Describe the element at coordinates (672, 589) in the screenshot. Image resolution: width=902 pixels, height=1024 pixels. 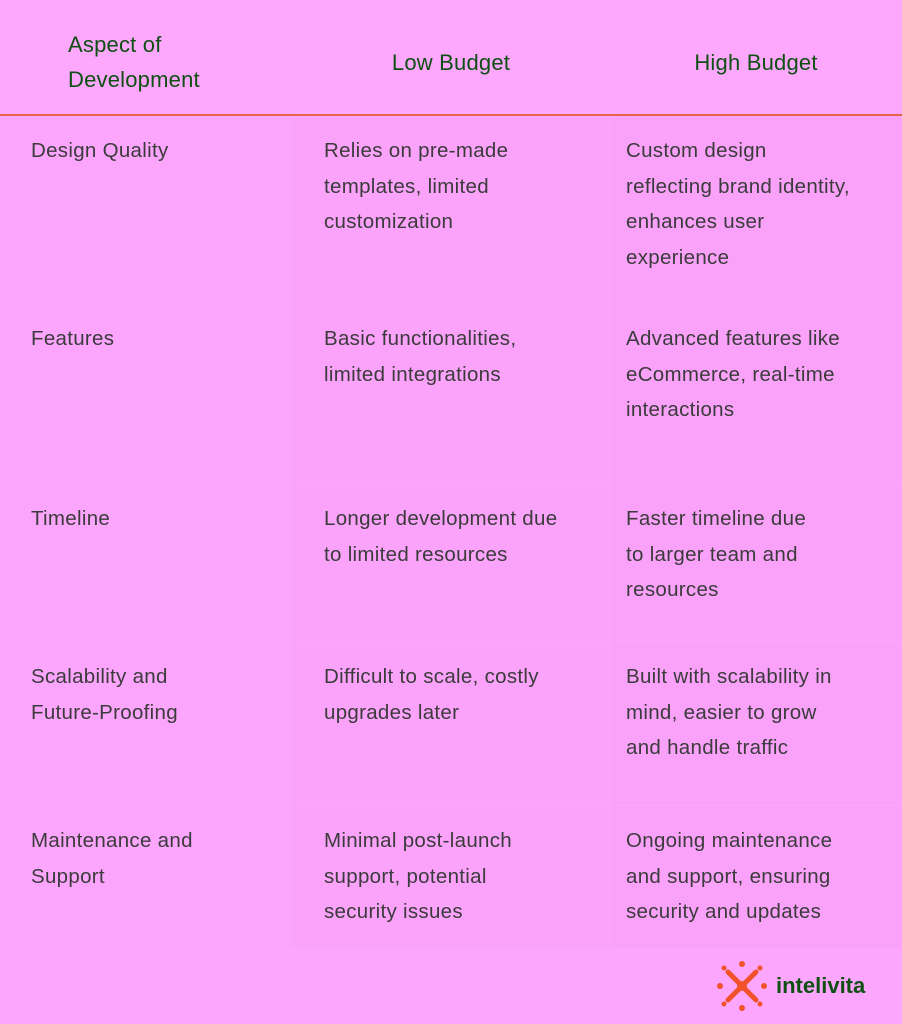
I see `cell-text: resources` at that location.